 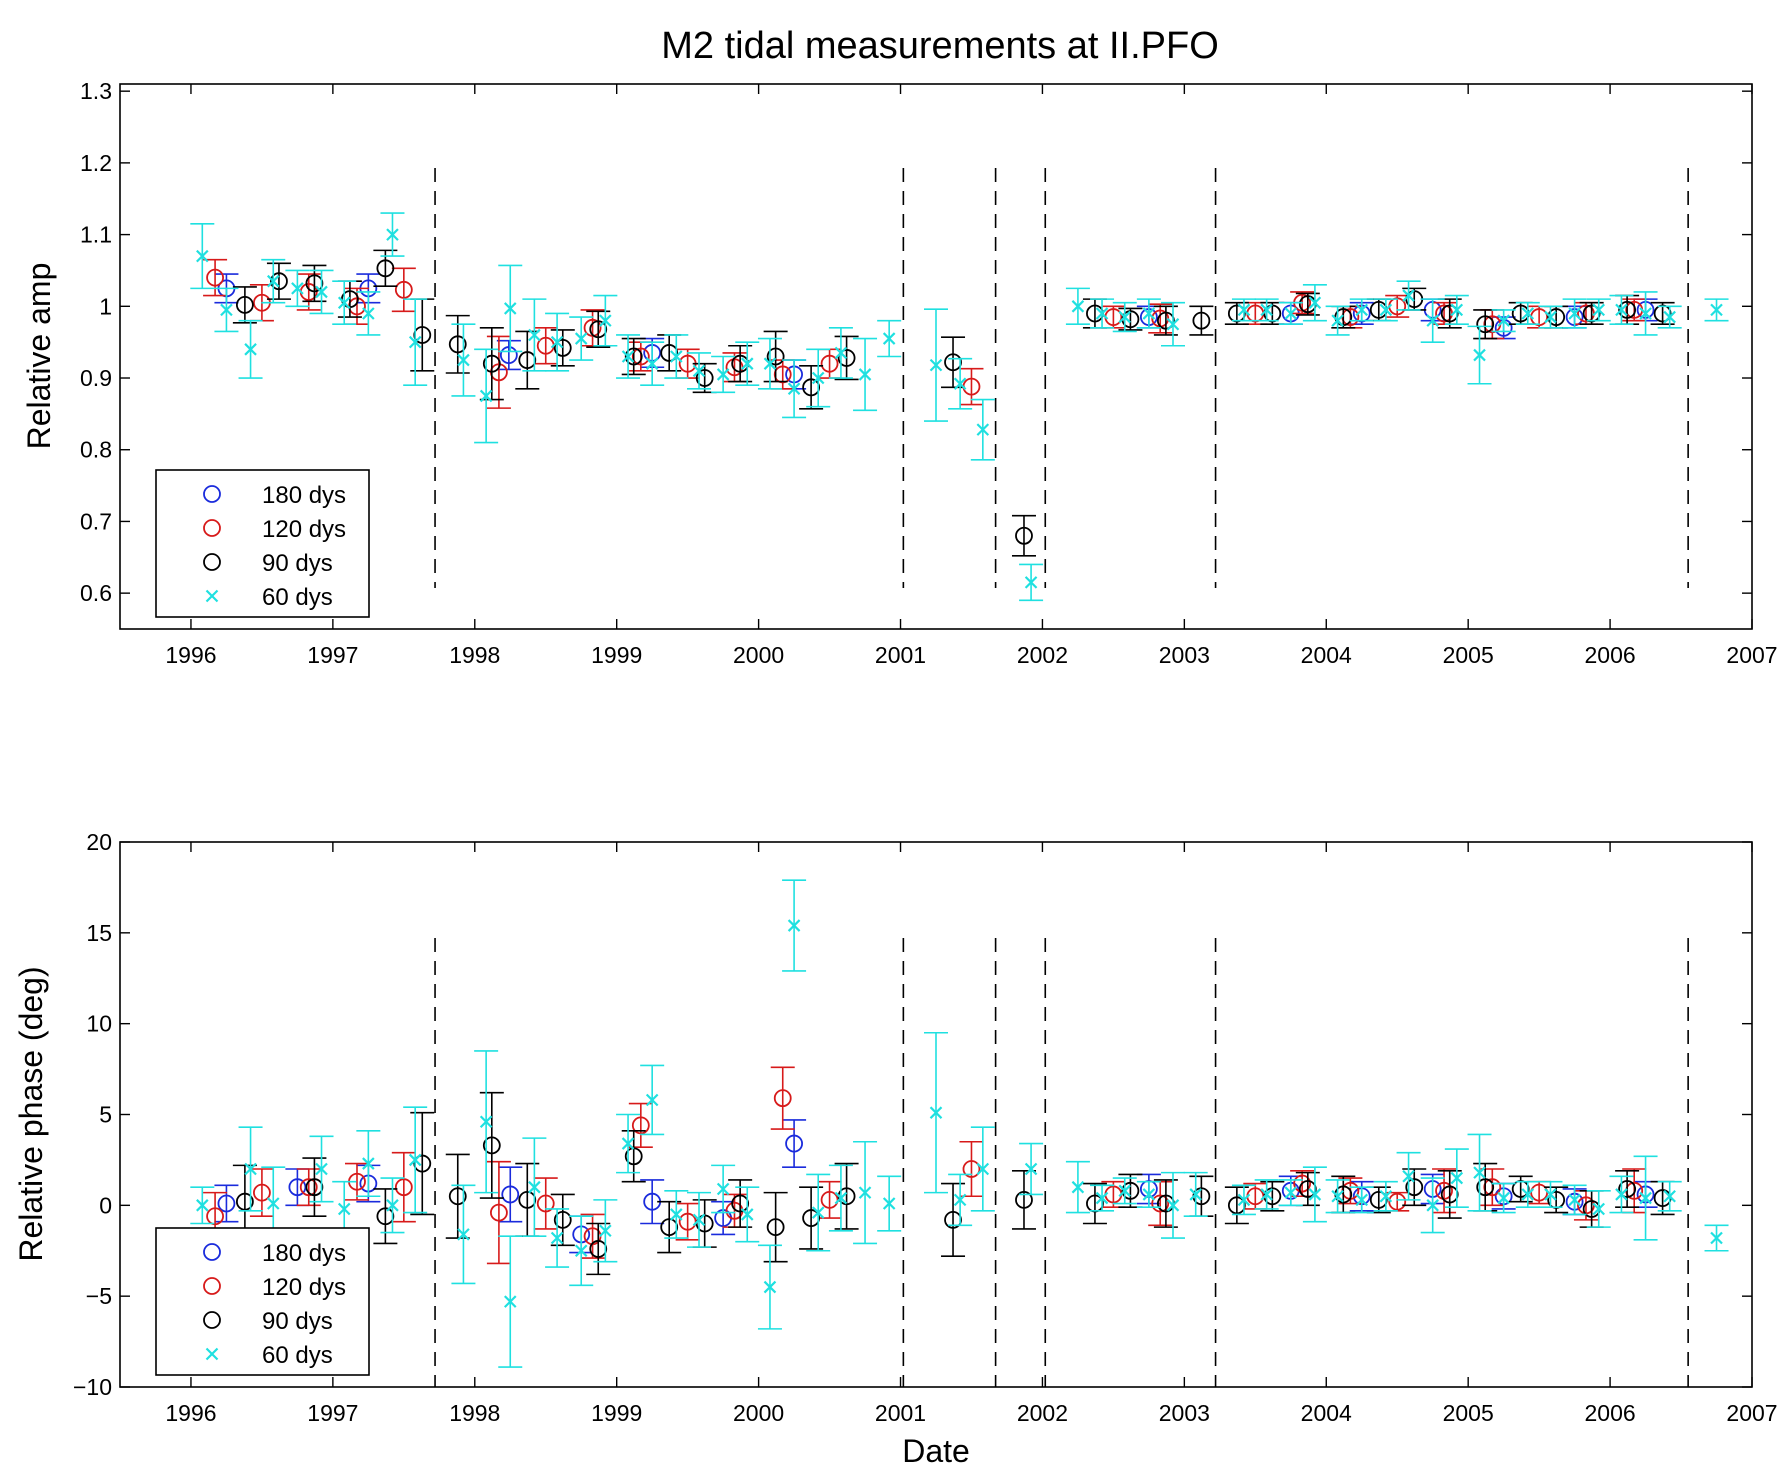 What do you see at coordinates (304, 1287) in the screenshot?
I see `legend-label: 120 dys` at bounding box center [304, 1287].